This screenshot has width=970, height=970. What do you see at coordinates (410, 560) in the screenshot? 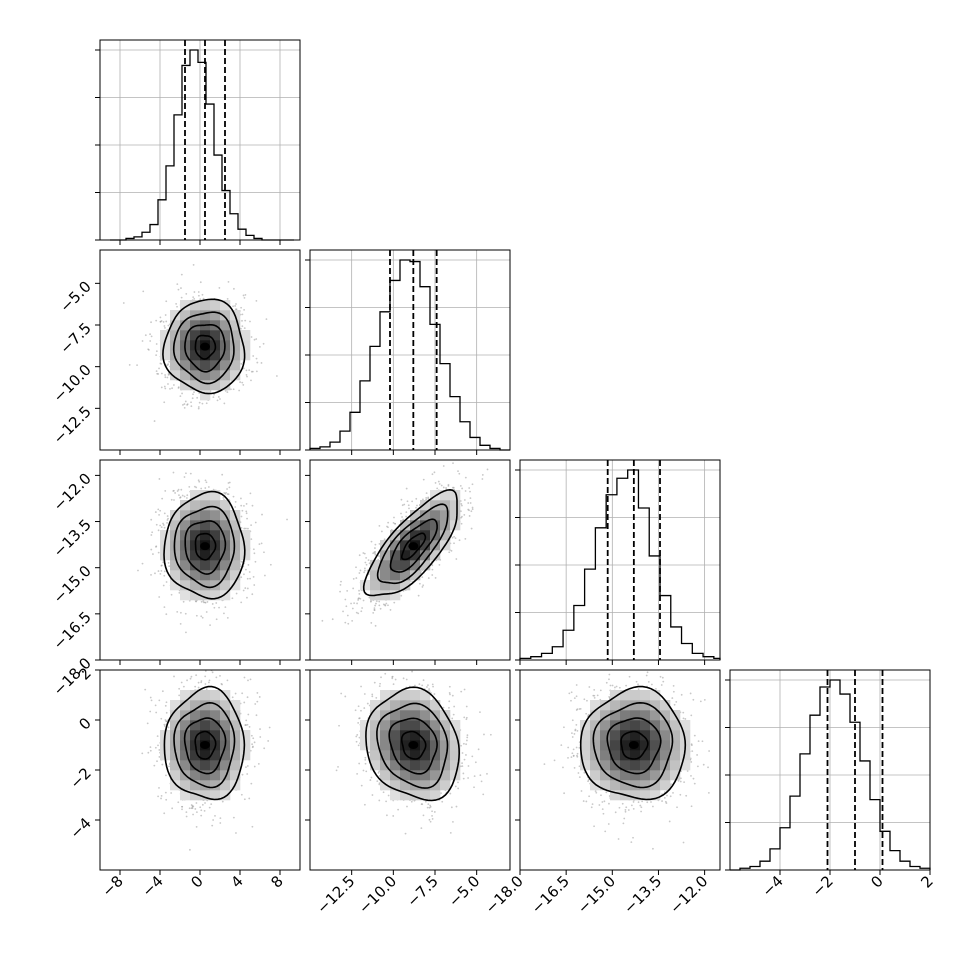
I see `panel-frame` at bounding box center [410, 560].